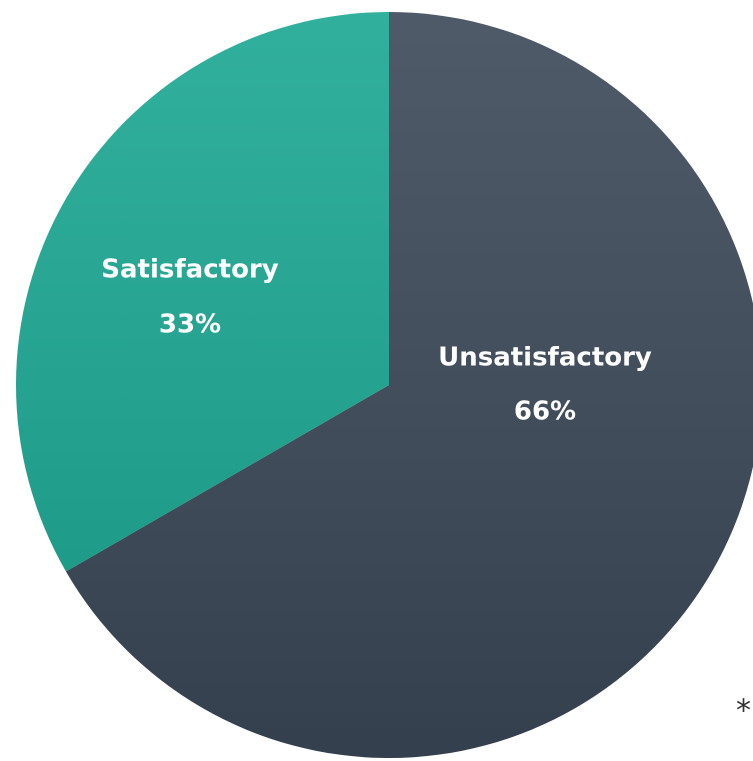 The height and width of the screenshot is (761, 753). What do you see at coordinates (743, 711) in the screenshot?
I see `annotation: *` at bounding box center [743, 711].